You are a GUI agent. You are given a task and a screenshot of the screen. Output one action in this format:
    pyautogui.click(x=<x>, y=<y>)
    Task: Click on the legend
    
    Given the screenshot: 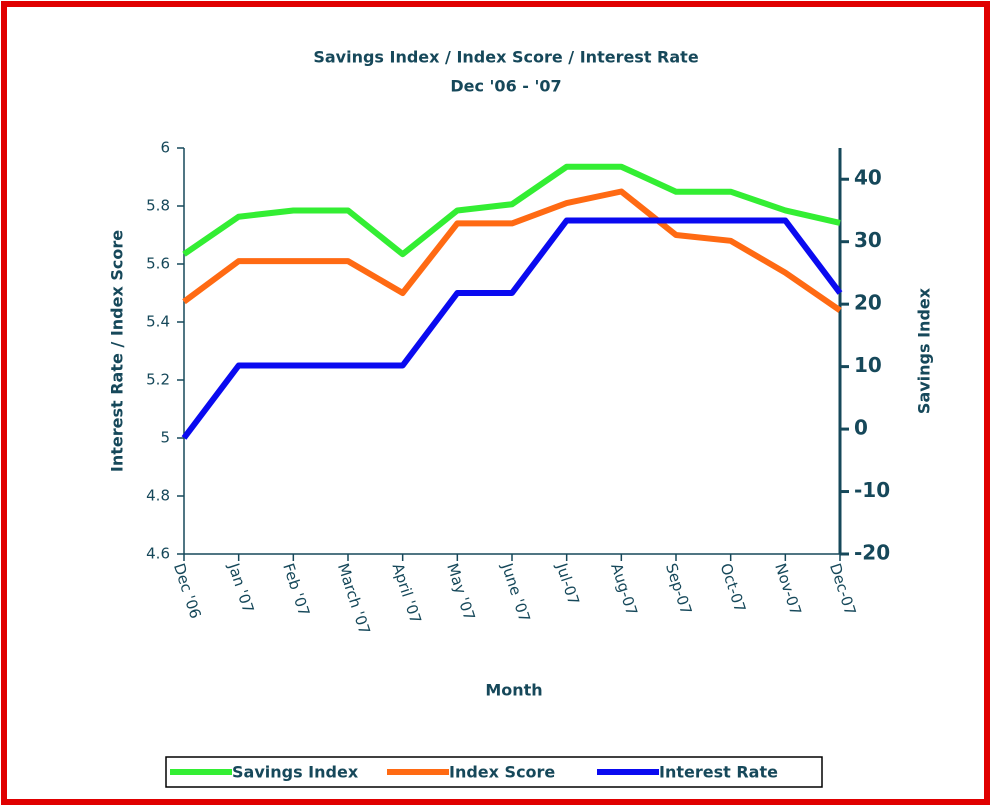 What is the action you would take?
    pyautogui.click(x=494, y=772)
    